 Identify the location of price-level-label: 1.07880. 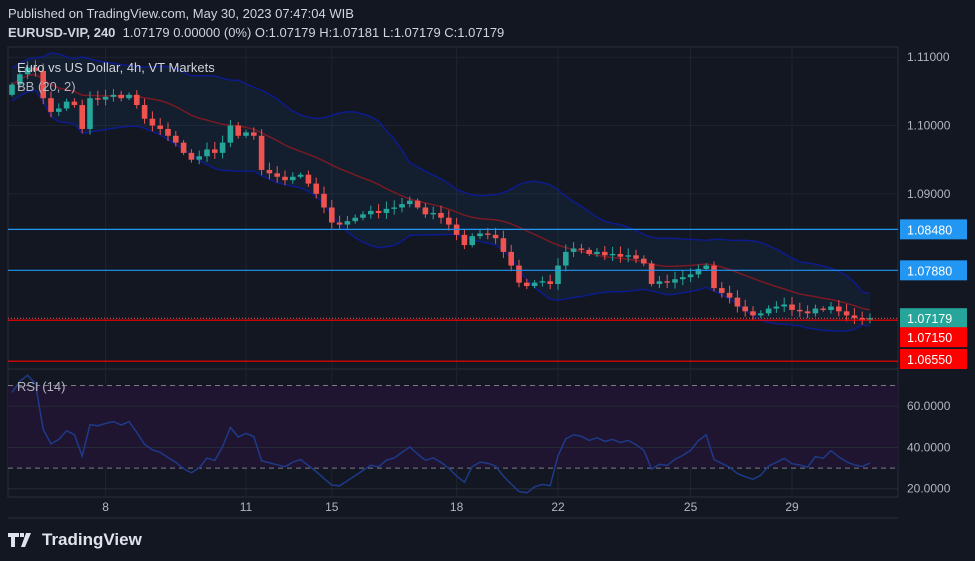
(929, 271).